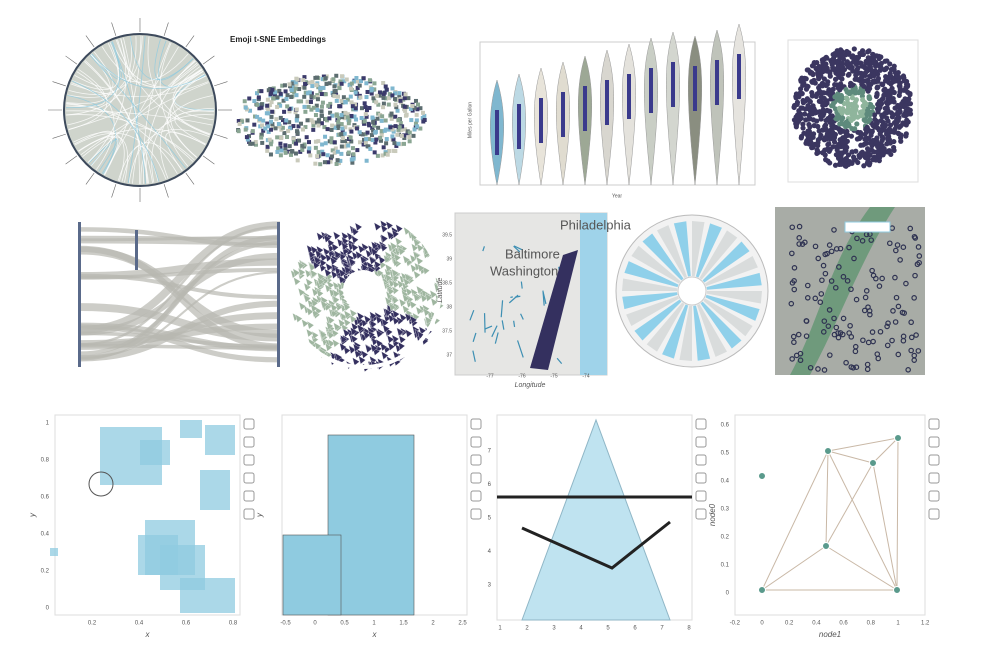 This screenshot has width=985, height=650. I want to click on waterway, so click(521, 285).